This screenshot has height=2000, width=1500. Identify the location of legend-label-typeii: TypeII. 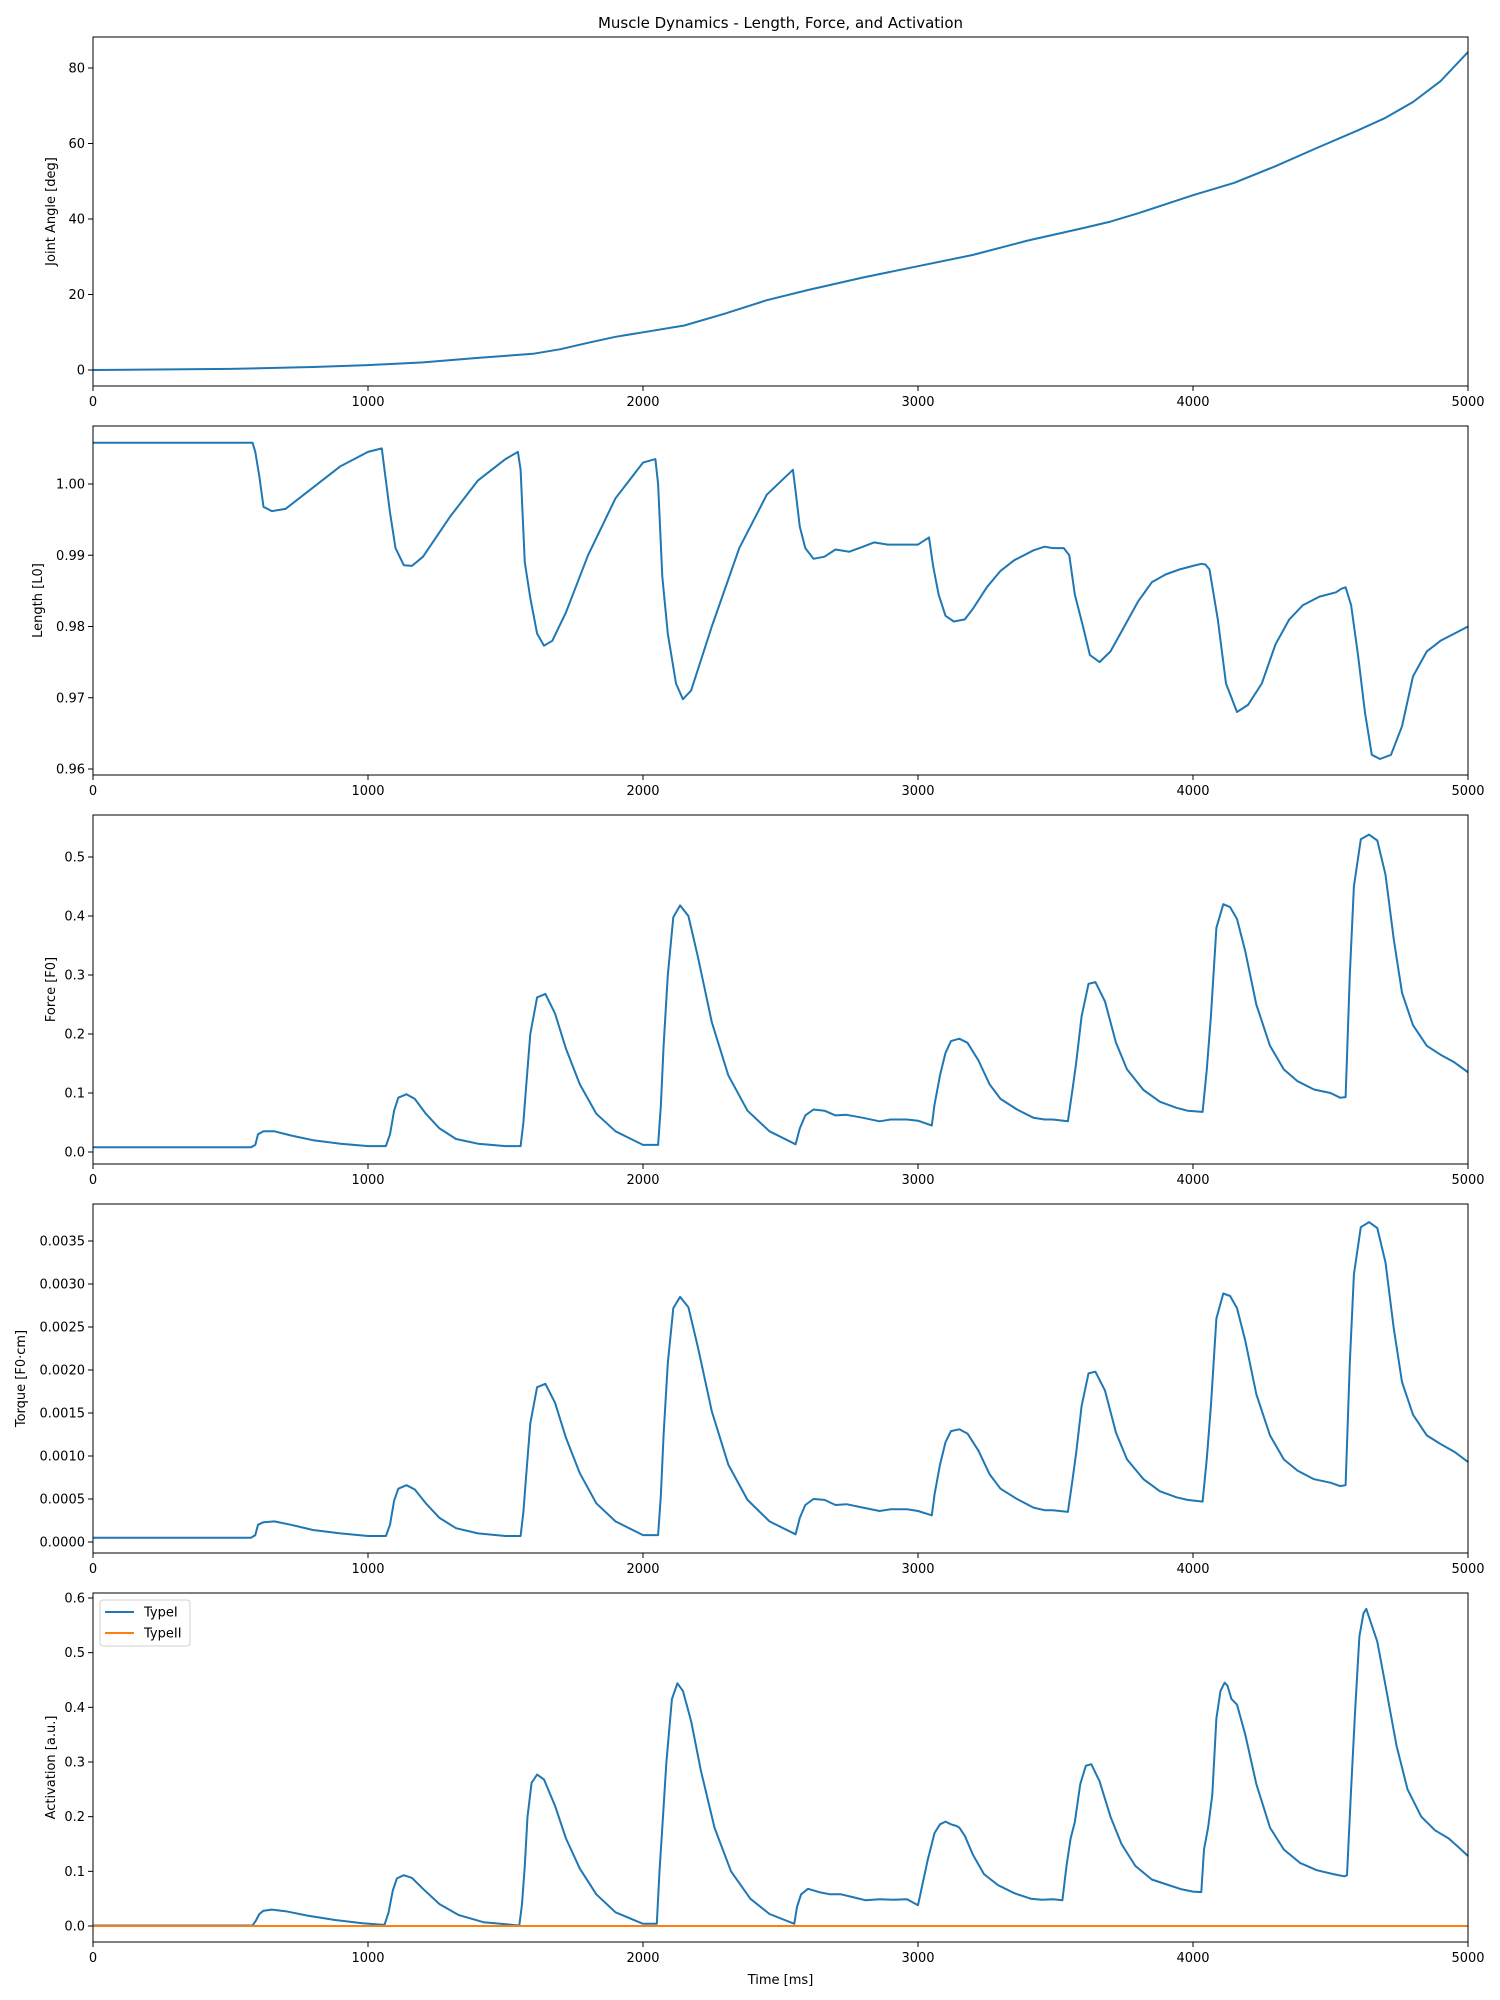
(162, 1634).